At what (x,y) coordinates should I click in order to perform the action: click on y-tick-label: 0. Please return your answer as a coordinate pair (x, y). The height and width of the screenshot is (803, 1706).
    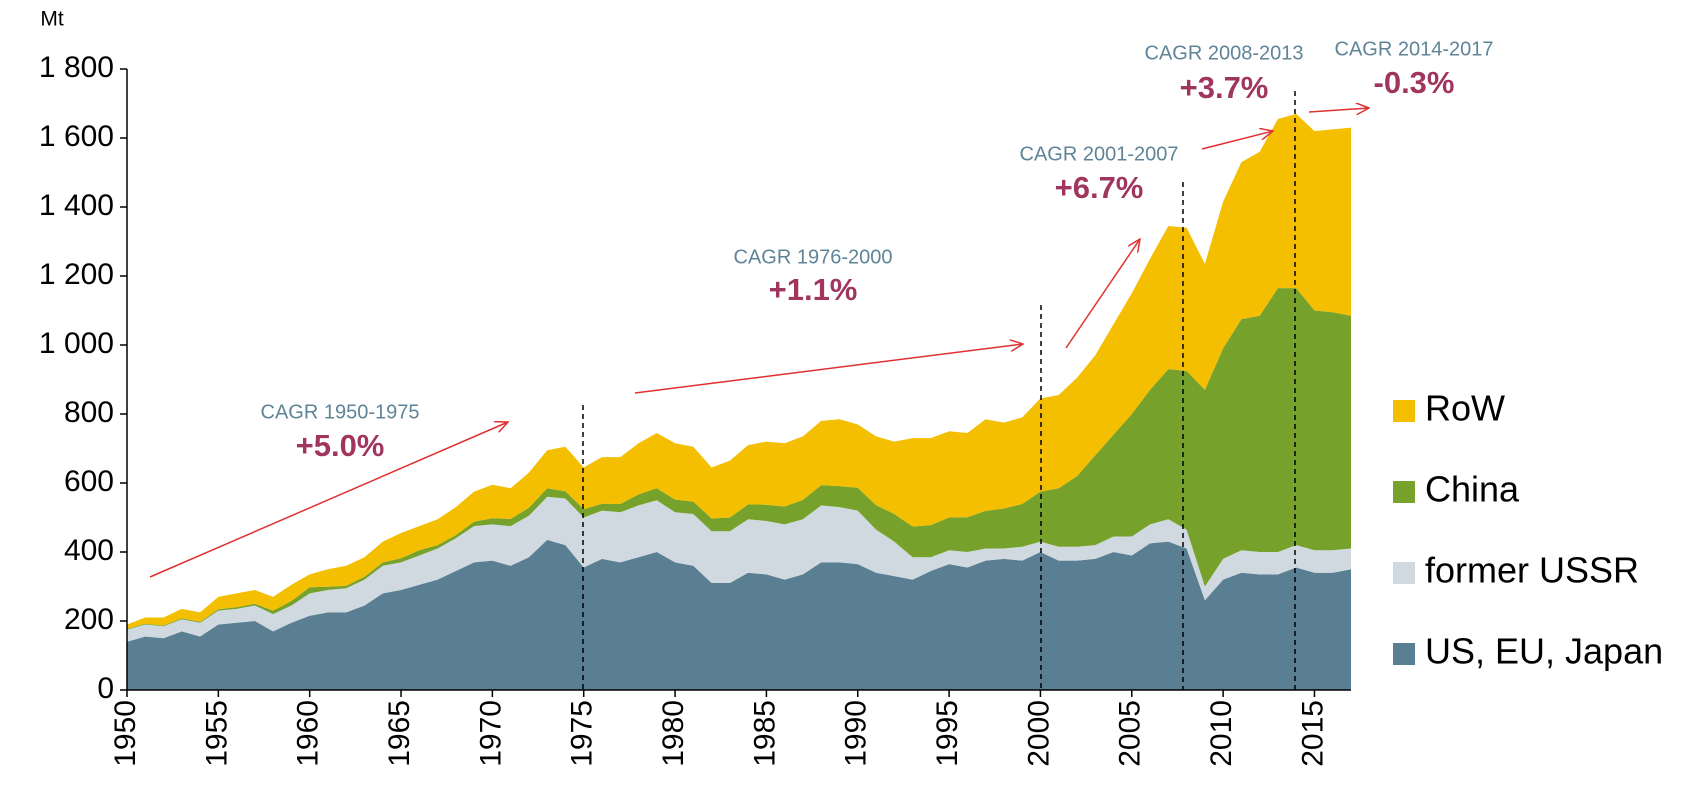
    Looking at the image, I should click on (105, 688).